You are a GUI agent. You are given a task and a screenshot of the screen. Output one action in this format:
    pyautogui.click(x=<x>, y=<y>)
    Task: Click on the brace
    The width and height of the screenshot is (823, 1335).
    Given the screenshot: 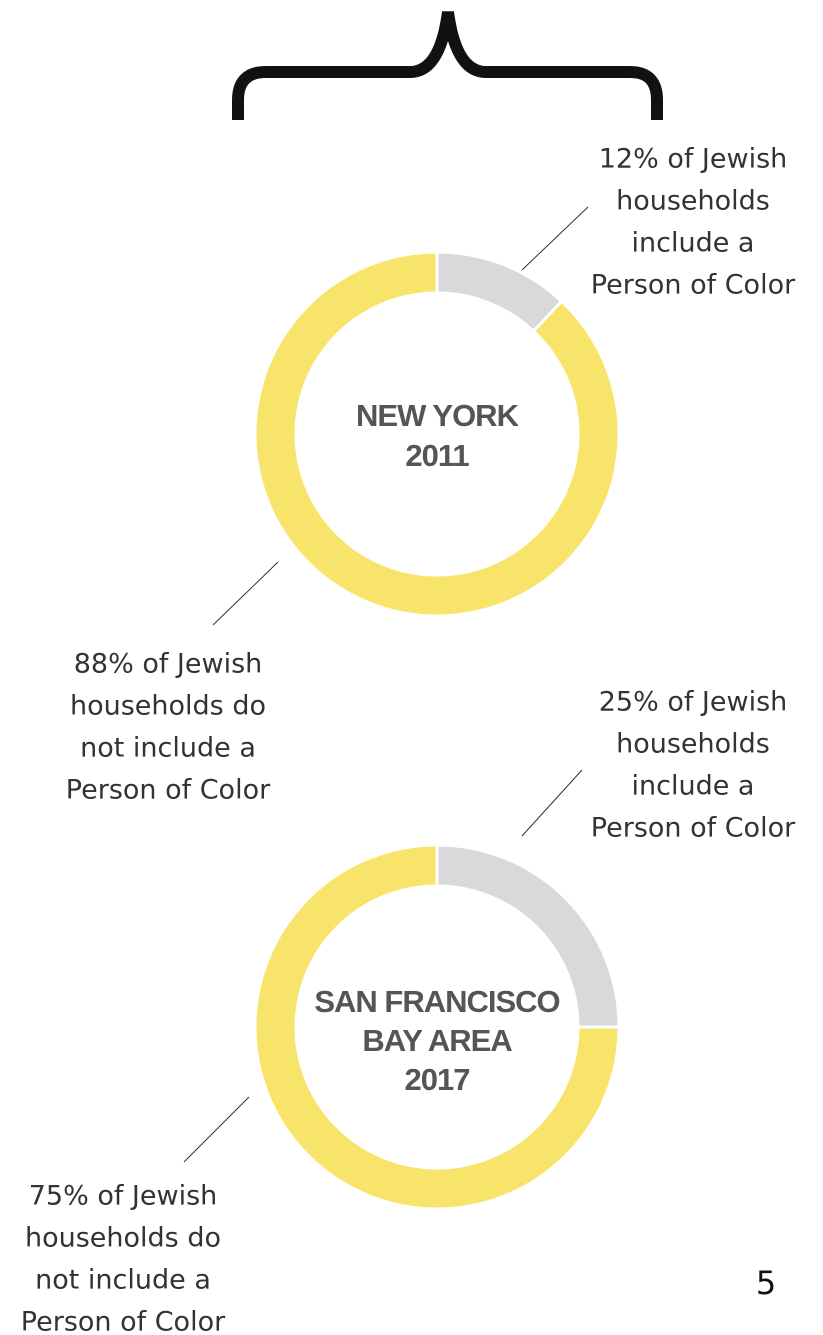 What is the action you would take?
    pyautogui.click(x=447, y=65)
    